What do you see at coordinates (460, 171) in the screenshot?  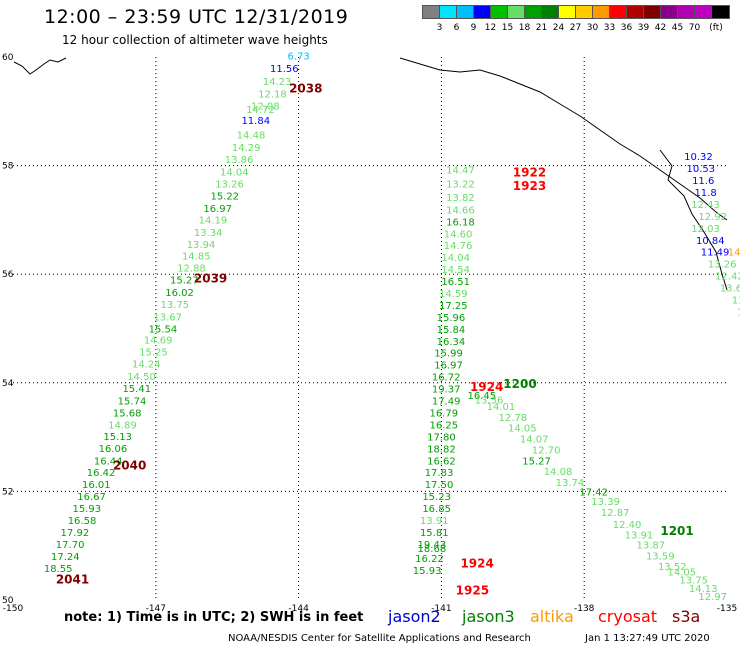 I see `wave-height-value: 14.47` at bounding box center [460, 171].